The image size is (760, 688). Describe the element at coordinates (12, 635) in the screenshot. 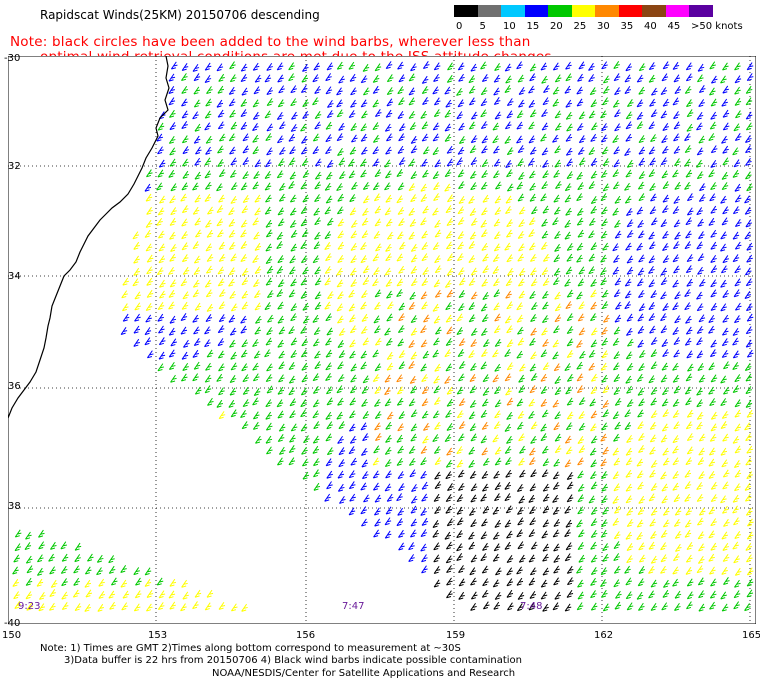

I see `lon-label-150: 150` at that location.